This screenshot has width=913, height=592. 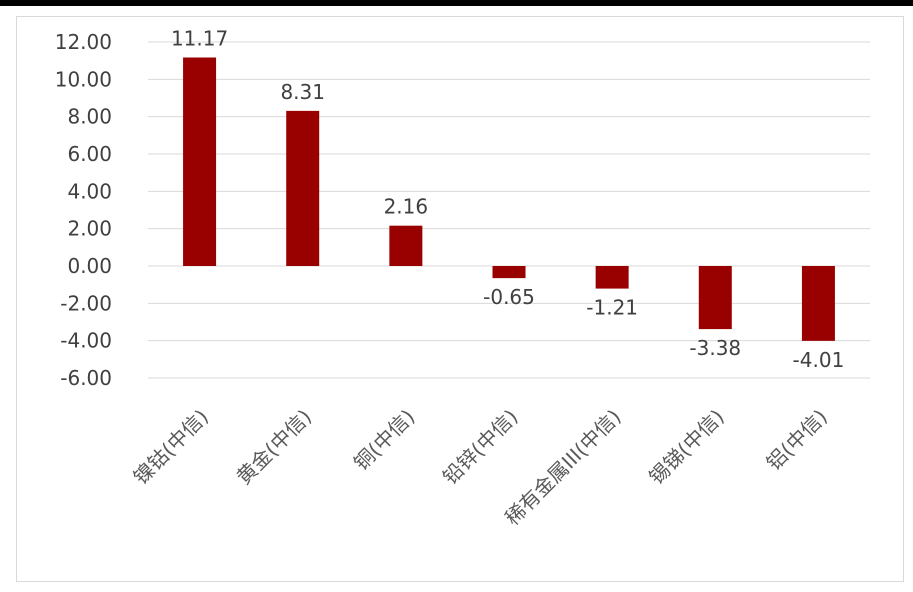 What do you see at coordinates (612, 308) in the screenshot?
I see `data-label: -1.21` at bounding box center [612, 308].